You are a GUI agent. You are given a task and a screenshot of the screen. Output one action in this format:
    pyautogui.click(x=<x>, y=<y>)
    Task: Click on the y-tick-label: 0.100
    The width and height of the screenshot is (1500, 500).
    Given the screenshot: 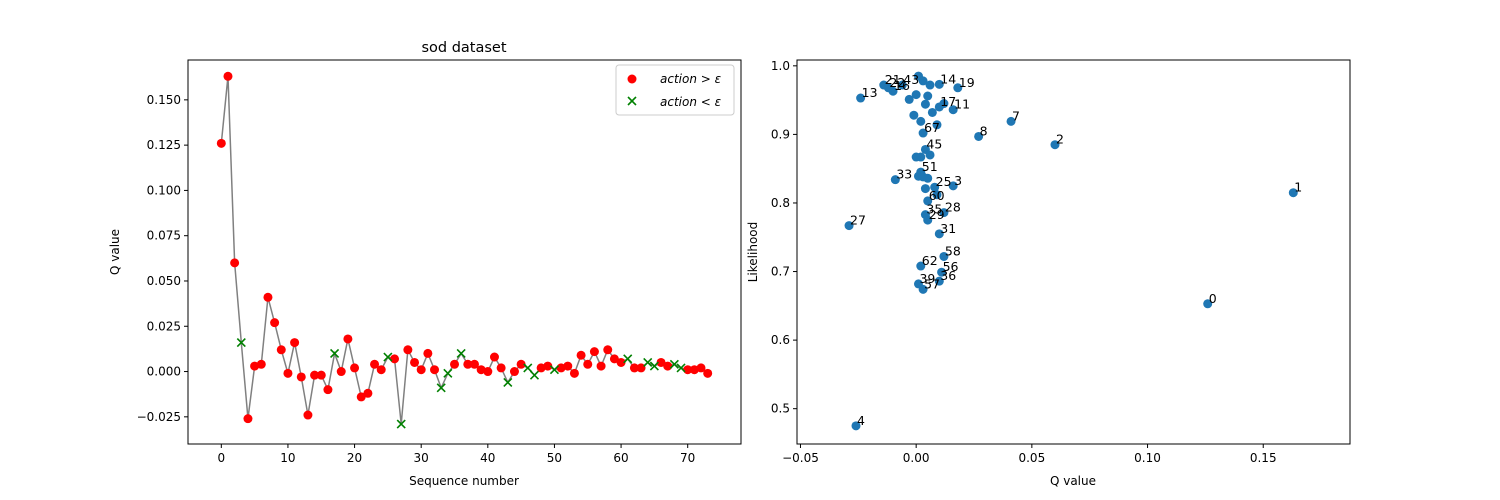 What is the action you would take?
    pyautogui.click(x=164, y=190)
    